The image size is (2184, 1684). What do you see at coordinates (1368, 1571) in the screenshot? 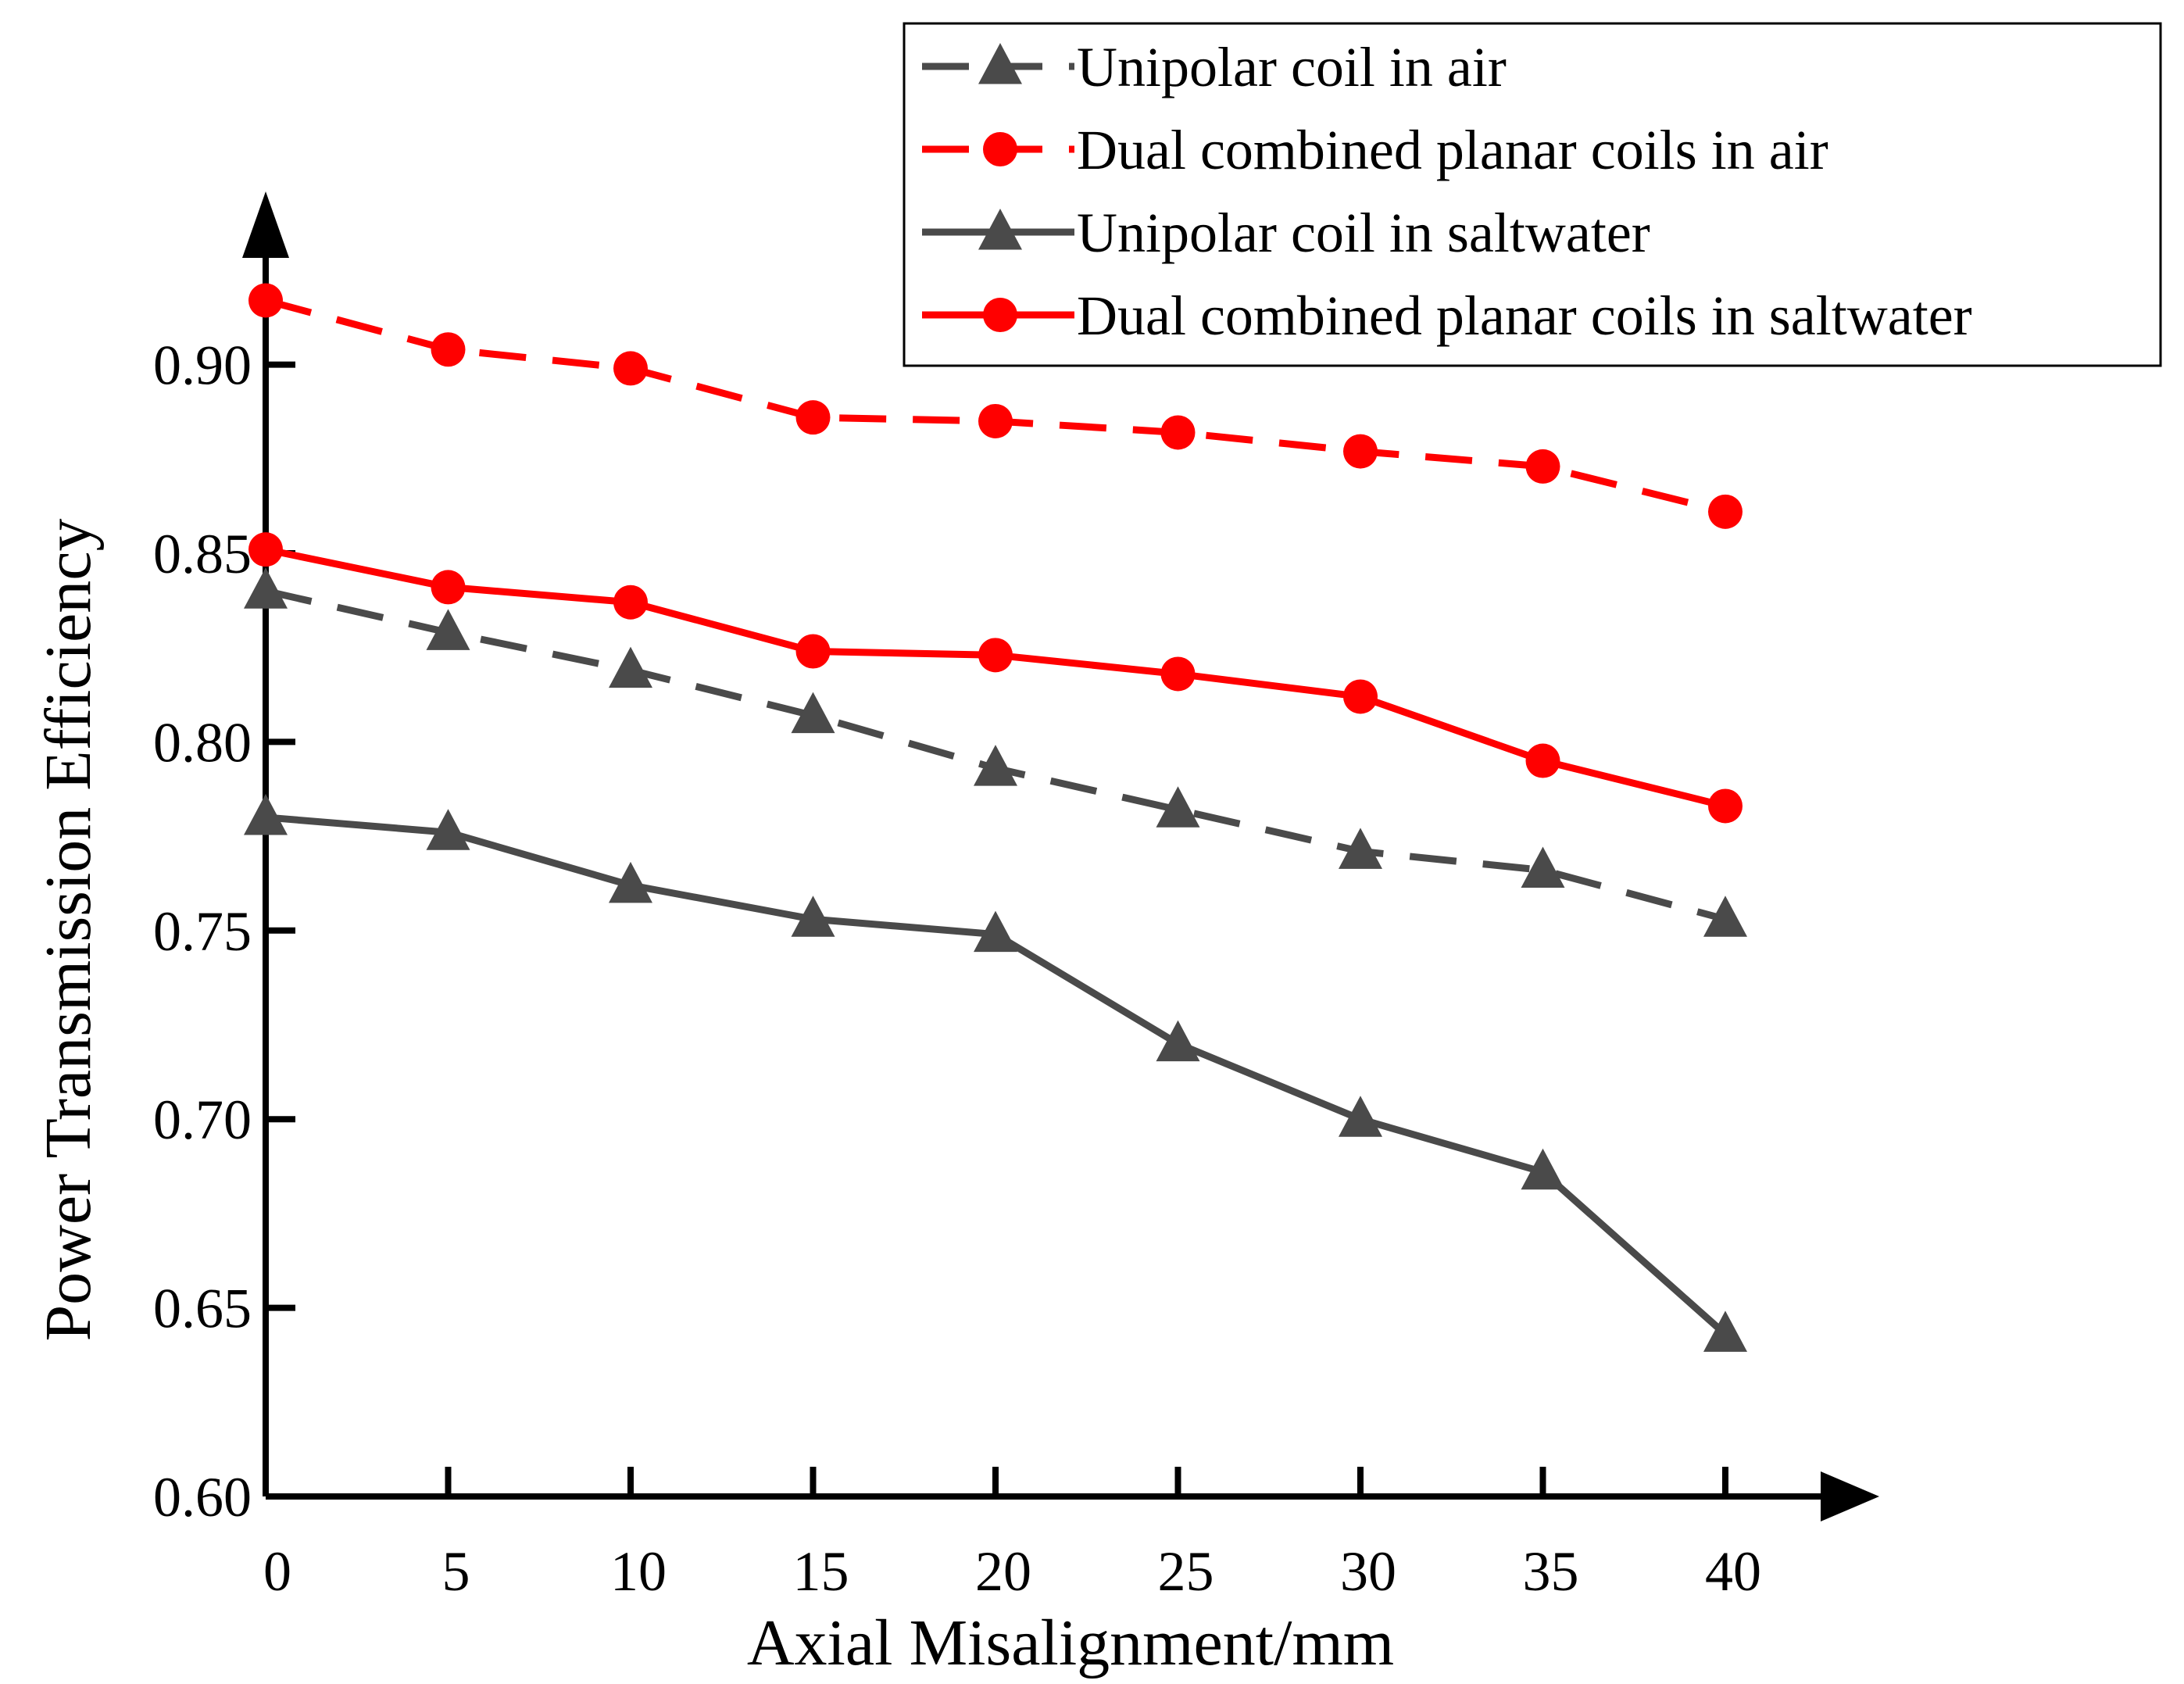
I see `x-tick-label: 30` at bounding box center [1368, 1571].